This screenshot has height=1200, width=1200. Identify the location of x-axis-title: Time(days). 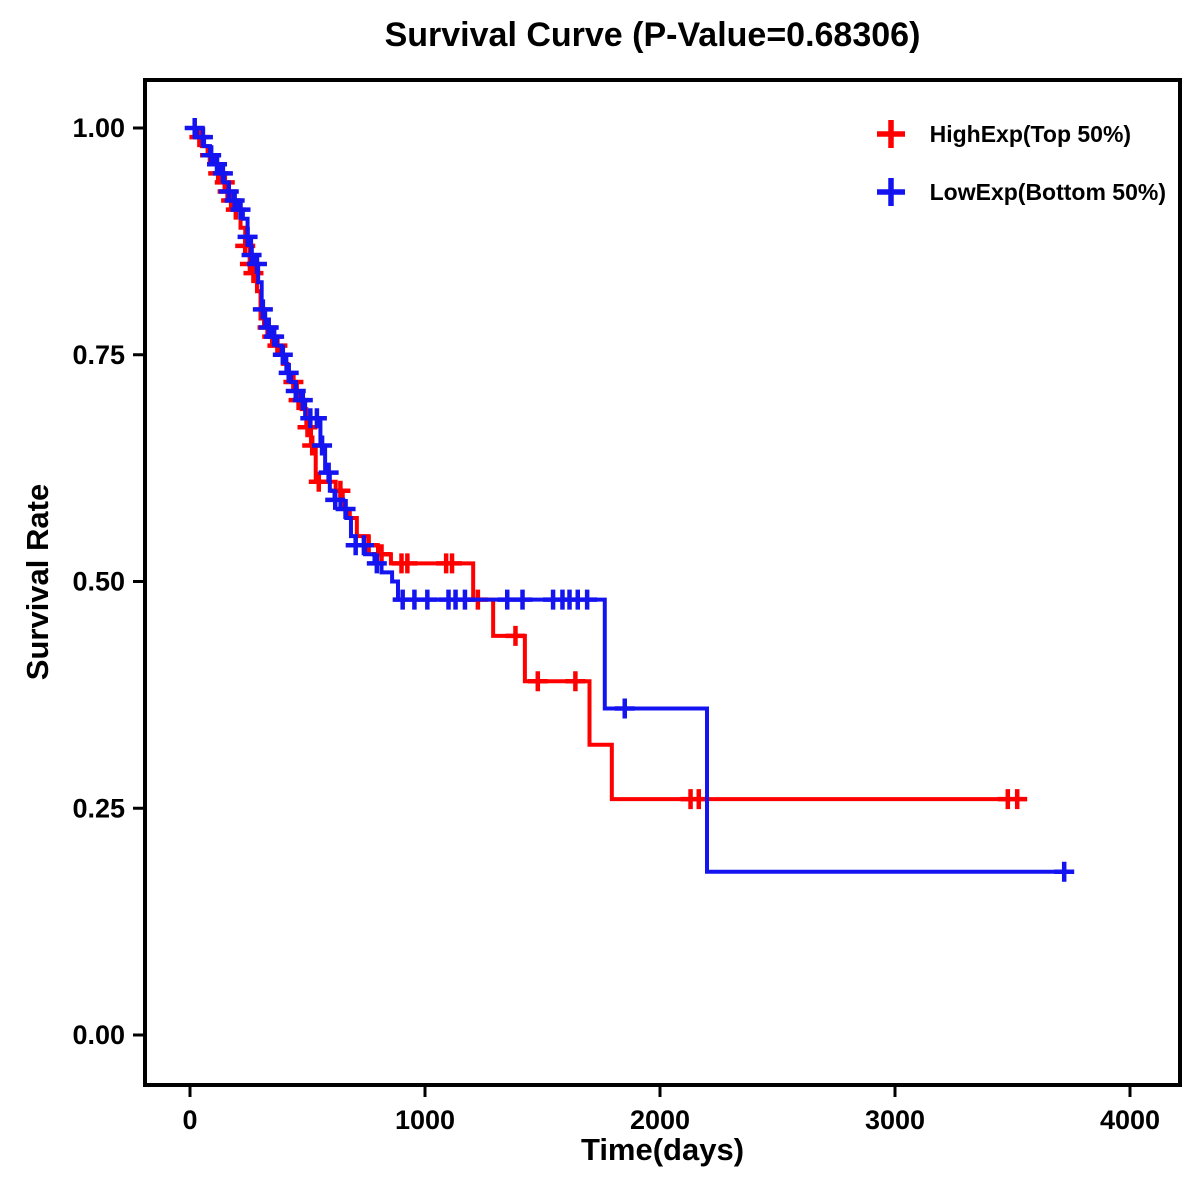
(662, 1149).